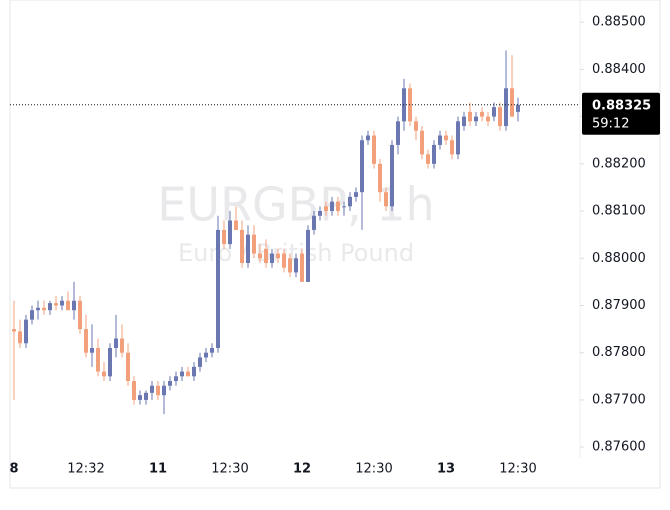  What do you see at coordinates (619, 447) in the screenshot?
I see `y-tick-label: 0.87600` at bounding box center [619, 447].